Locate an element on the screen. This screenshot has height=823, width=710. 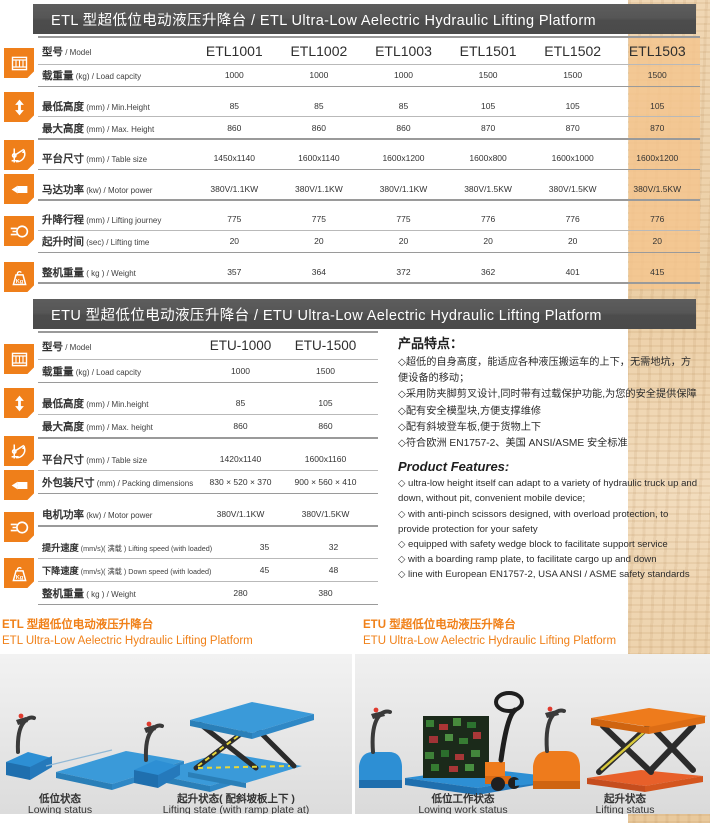
row-label-cn: 载重量 is located at coordinates (58, 76).